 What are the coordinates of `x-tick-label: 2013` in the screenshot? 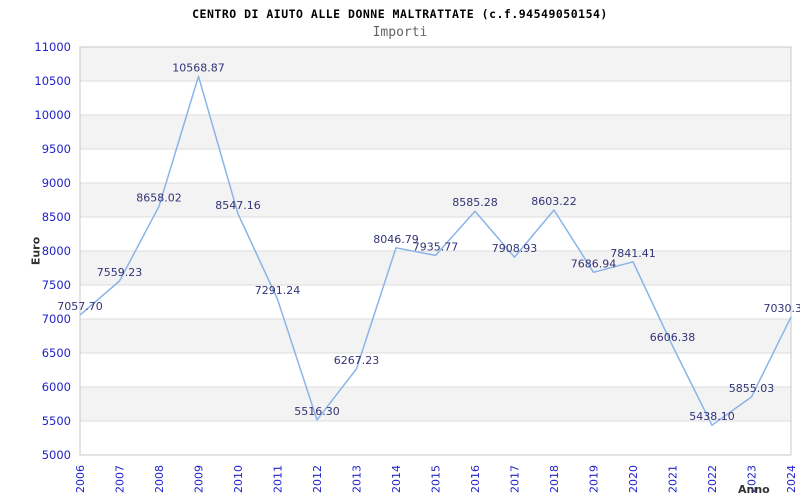 It's located at (357, 479).